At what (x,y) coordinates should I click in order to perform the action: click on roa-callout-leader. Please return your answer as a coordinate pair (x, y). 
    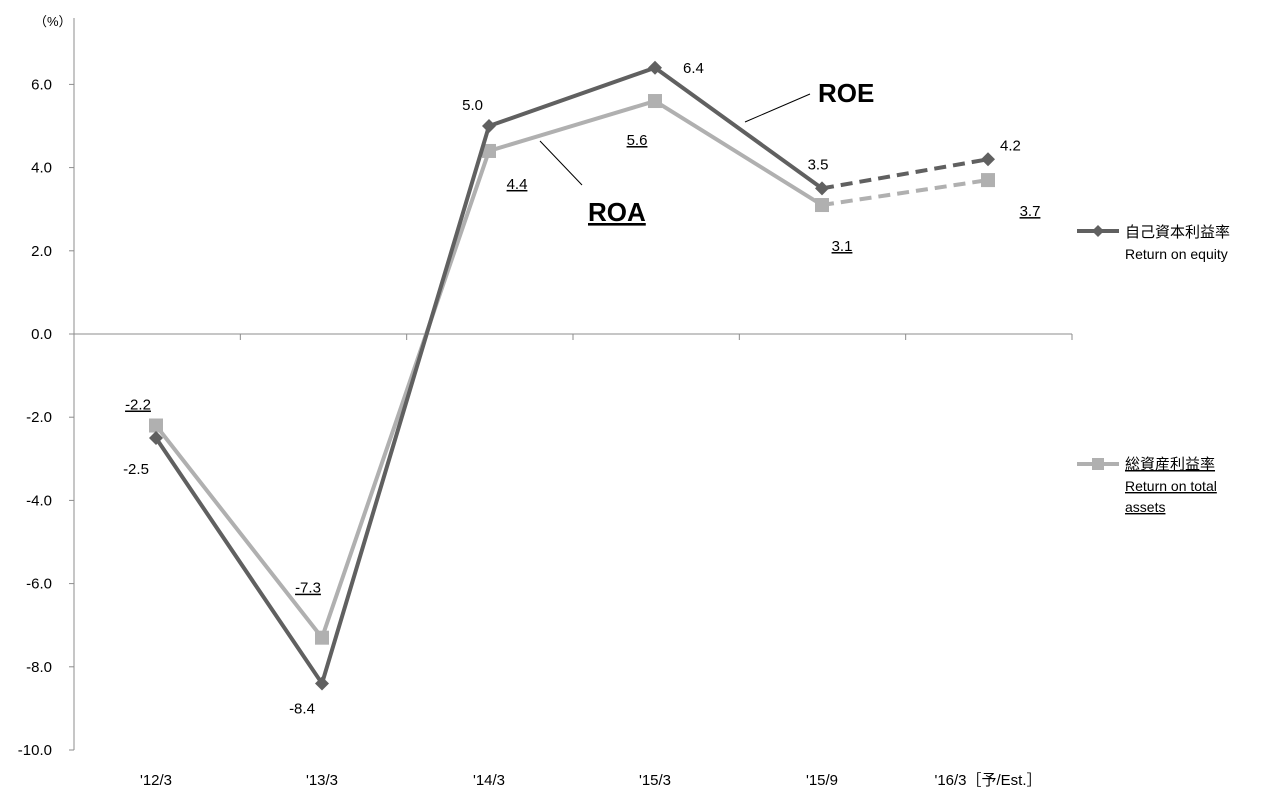
    Looking at the image, I should click on (561, 163).